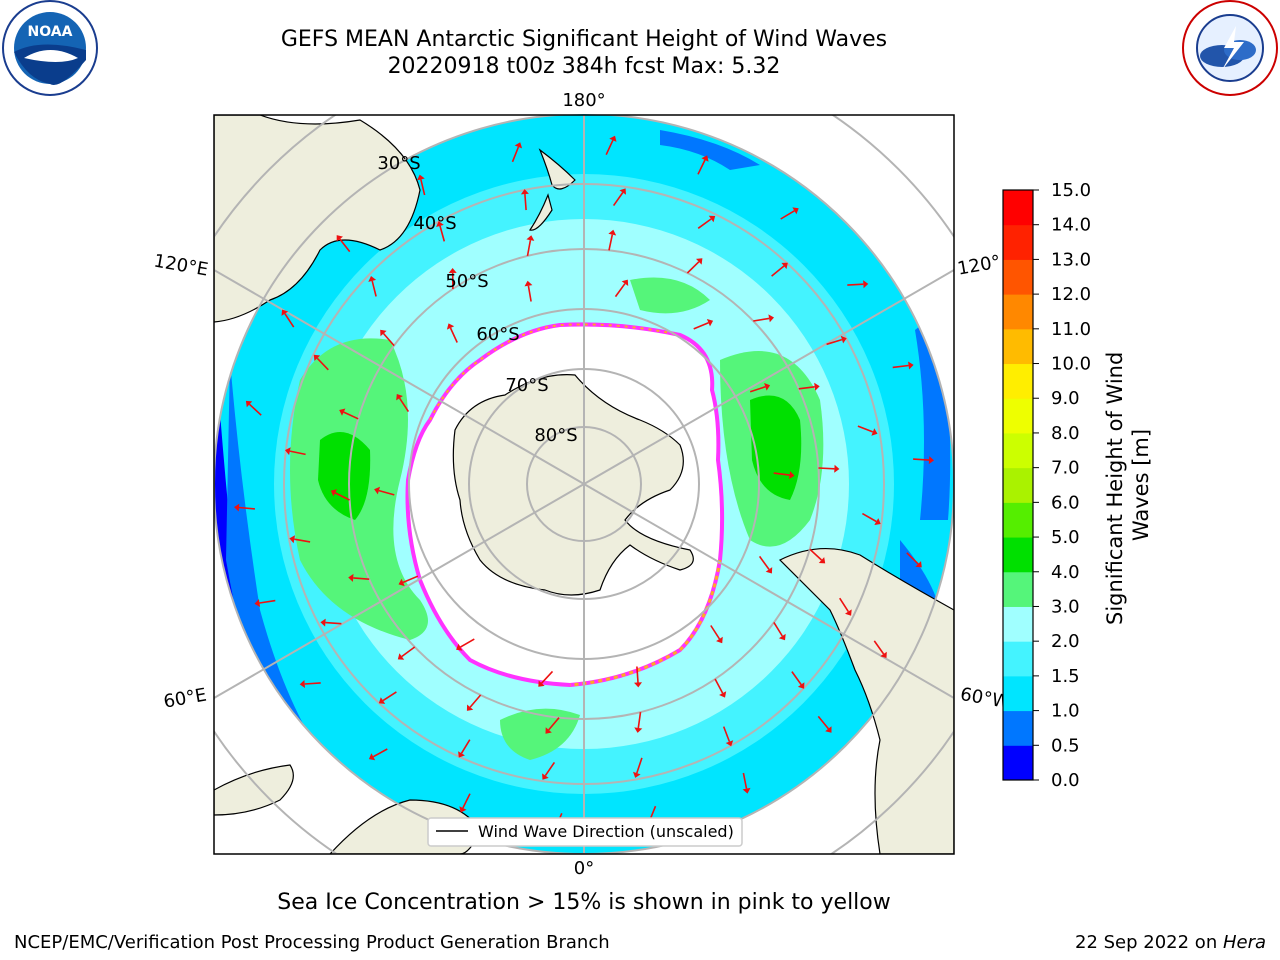 The image size is (1280, 960). I want to click on colorbar-tick-label: 0.5, so click(1065, 745).